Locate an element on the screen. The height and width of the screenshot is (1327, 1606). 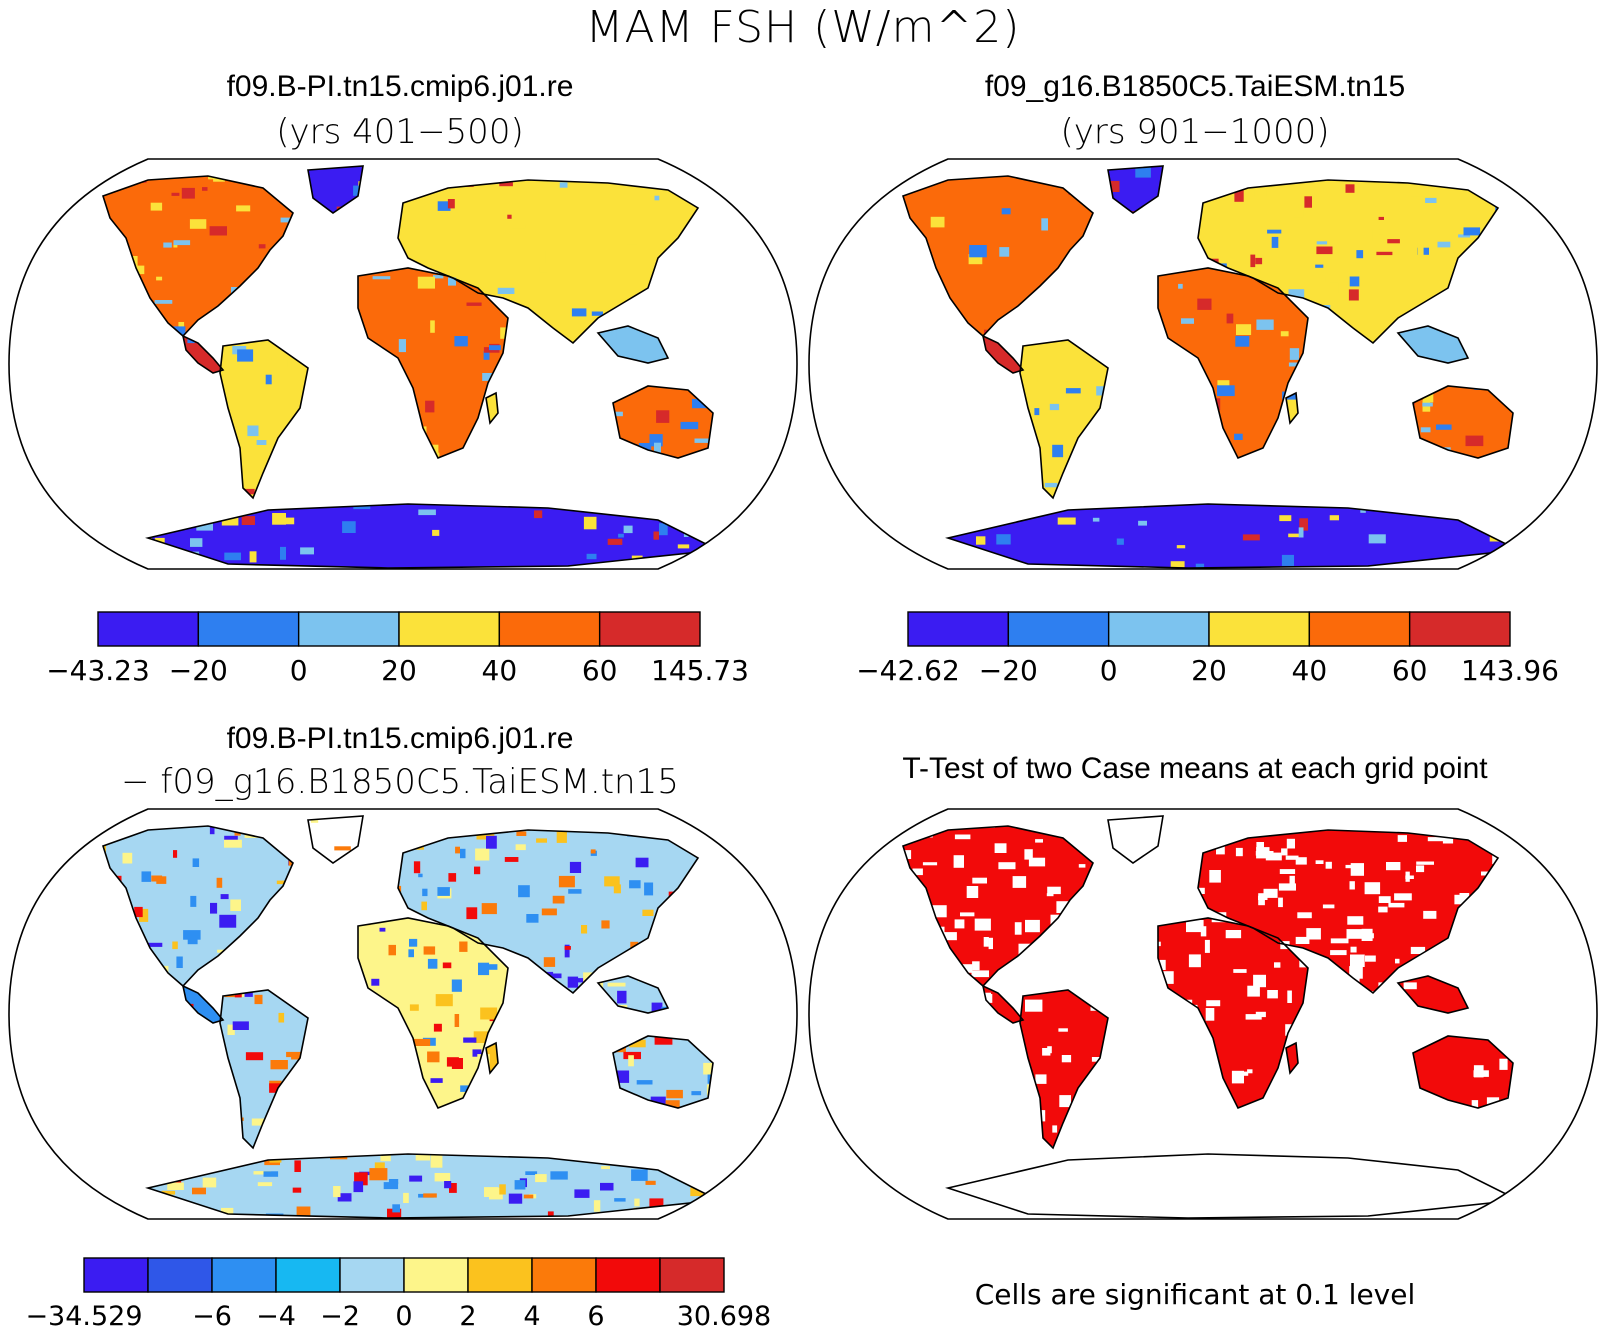
panel2-title: f09_g16.B1850C5.TaiESM.tn15 is located at coordinates (1195, 86).